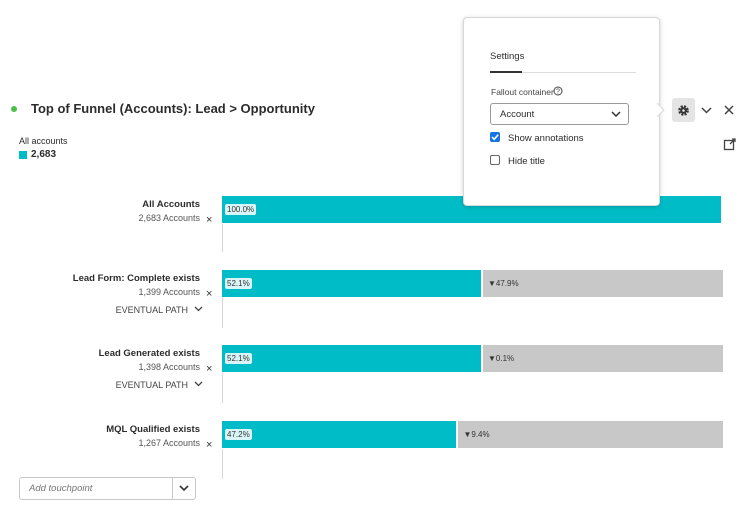 Image resolution: width=750 pixels, height=522 pixels. I want to click on gear-icon, so click(683, 110).